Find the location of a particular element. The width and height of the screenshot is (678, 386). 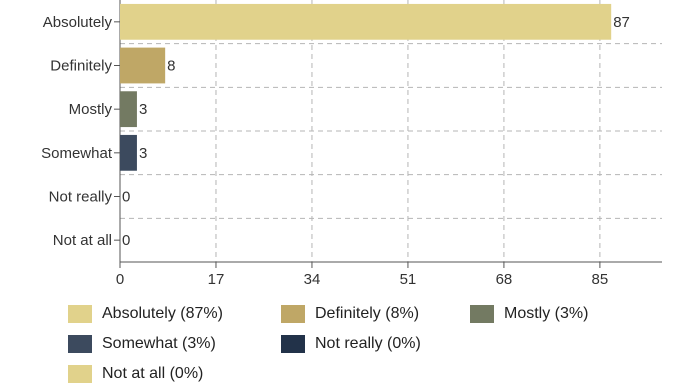

x-tick-label-68: 68 is located at coordinates (504, 279).